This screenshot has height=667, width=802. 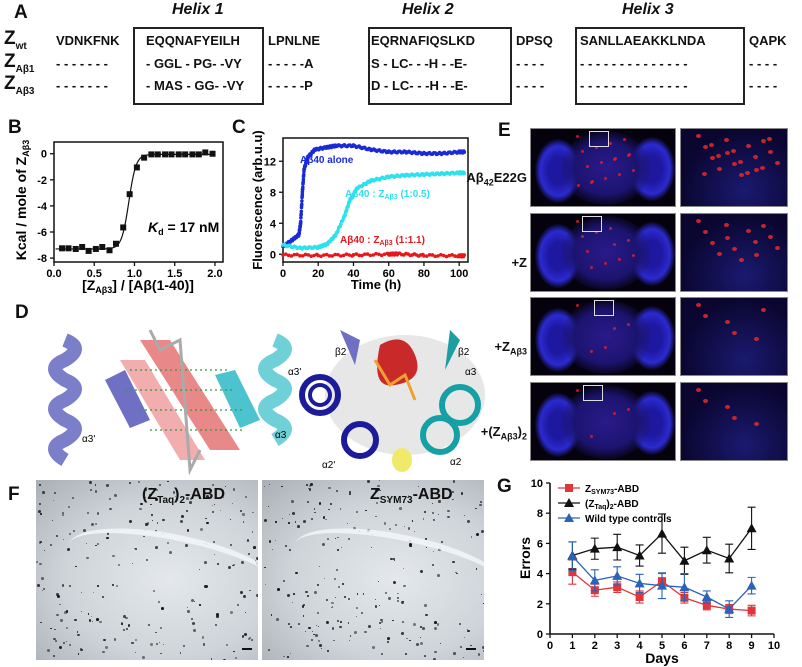 What do you see at coordinates (15, 127) in the screenshot?
I see `panel-label-b: B` at bounding box center [15, 127].